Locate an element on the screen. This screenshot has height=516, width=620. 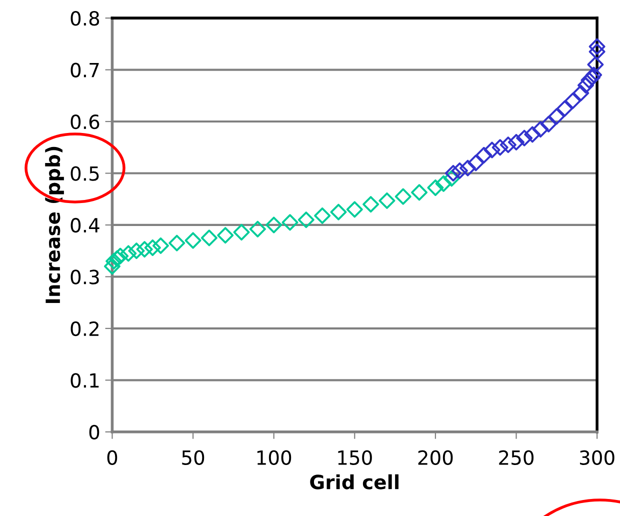
y-tick-label: 0.3 is located at coordinates (84, 277).